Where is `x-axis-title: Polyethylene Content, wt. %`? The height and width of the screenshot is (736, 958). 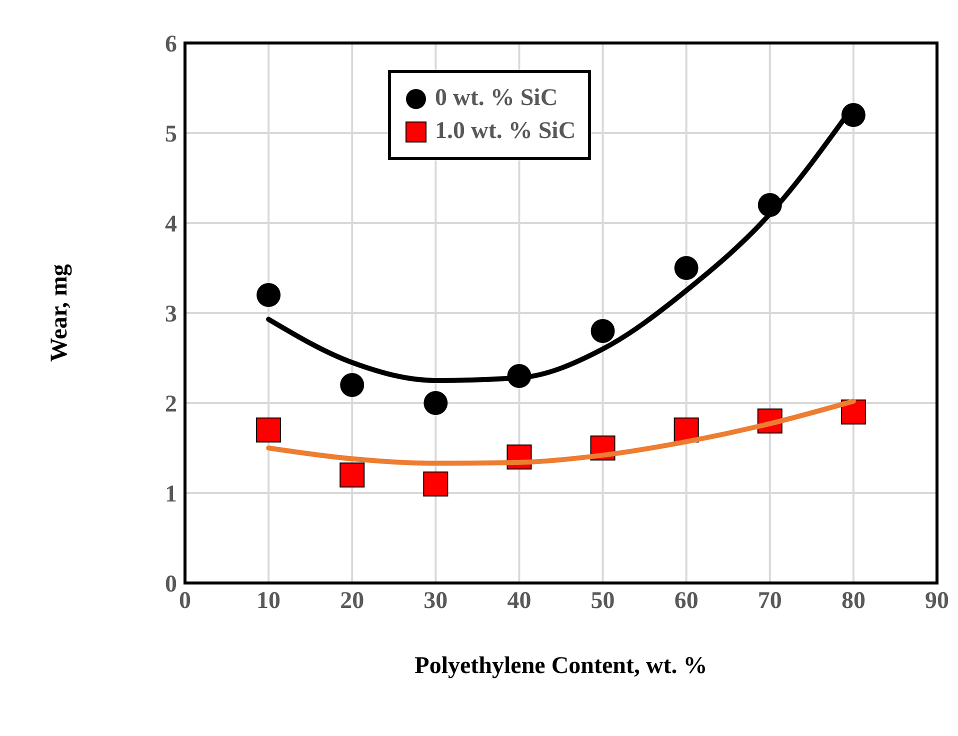
x-axis-title: Polyethylene Content, wt. % is located at coordinates (561, 666).